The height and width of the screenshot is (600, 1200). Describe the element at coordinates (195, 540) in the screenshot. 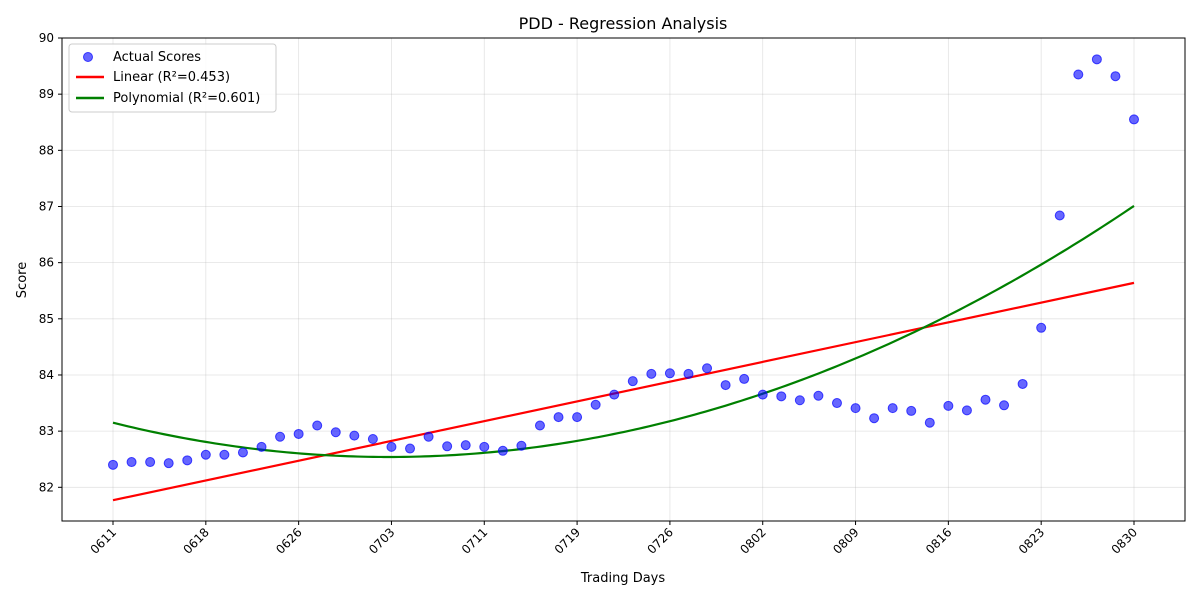

I see `x-tick-label: 0618` at that location.